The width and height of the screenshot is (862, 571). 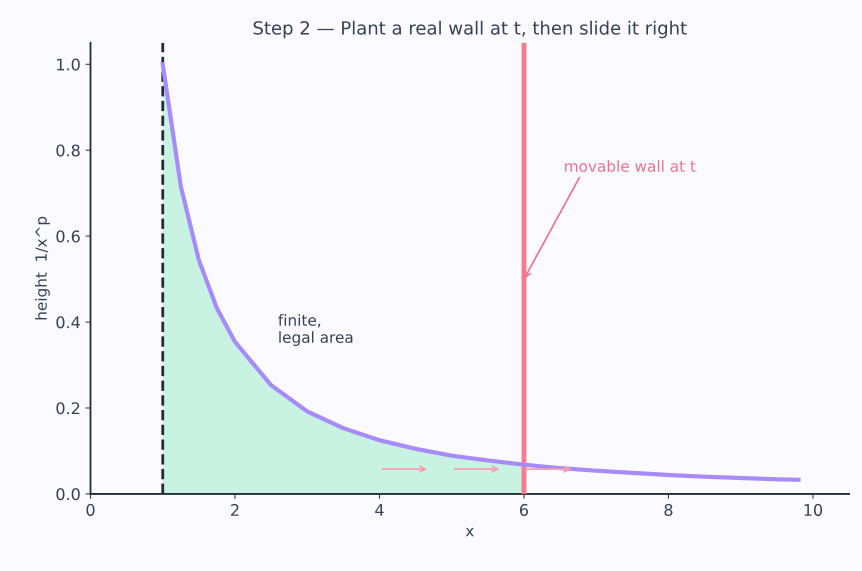 What do you see at coordinates (813, 510) in the screenshot?
I see `x-tick-label: 10` at bounding box center [813, 510].